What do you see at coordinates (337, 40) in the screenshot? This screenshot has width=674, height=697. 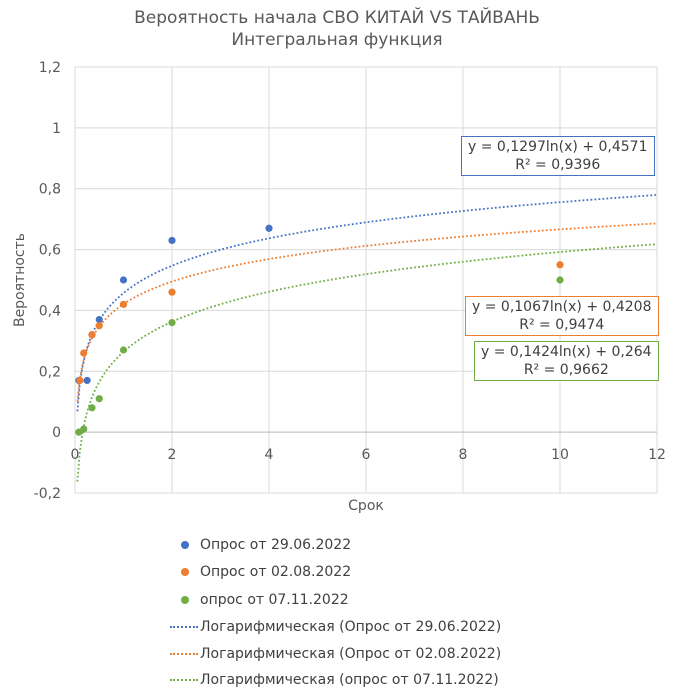 I see `chart-subtitle: Интегральная функция` at bounding box center [337, 40].